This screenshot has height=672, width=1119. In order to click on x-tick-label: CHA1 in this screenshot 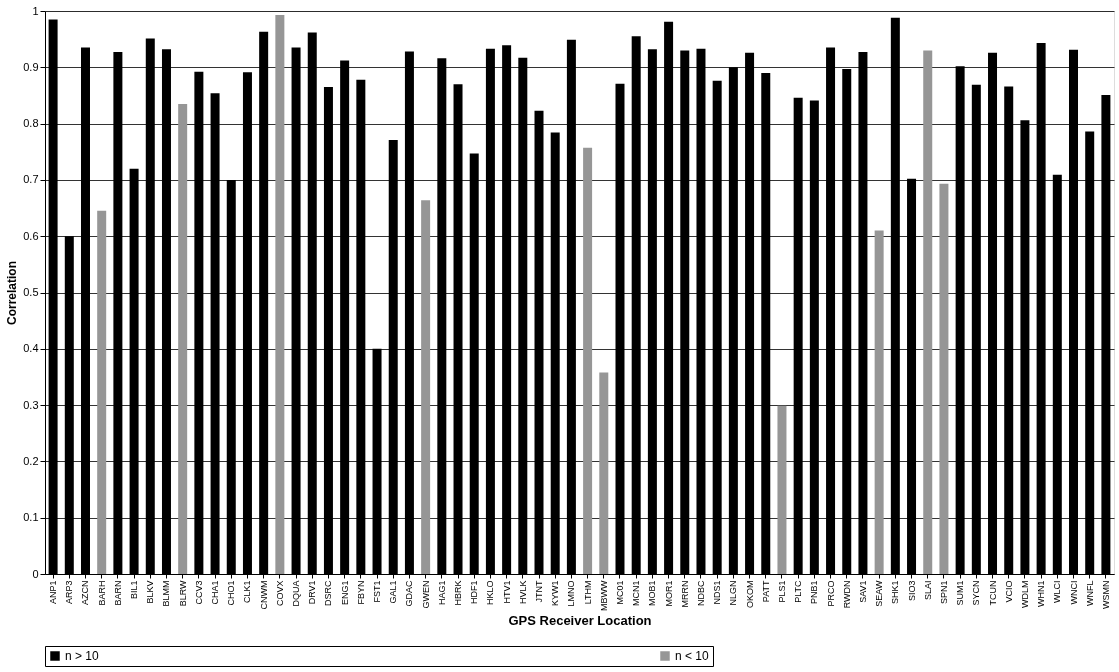, I will do `click(215, 592)`.